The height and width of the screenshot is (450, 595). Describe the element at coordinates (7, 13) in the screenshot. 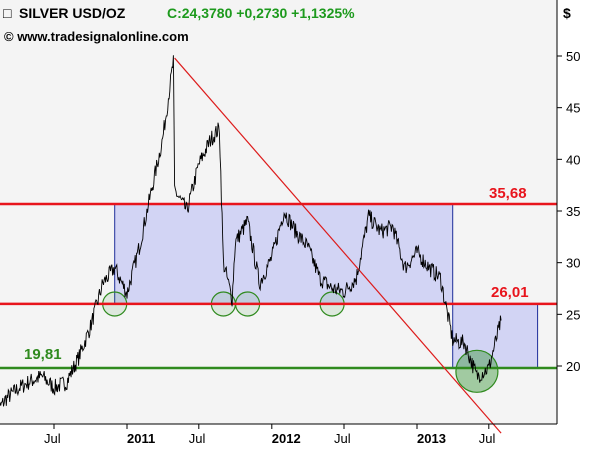

I see `square-icon: □` at that location.